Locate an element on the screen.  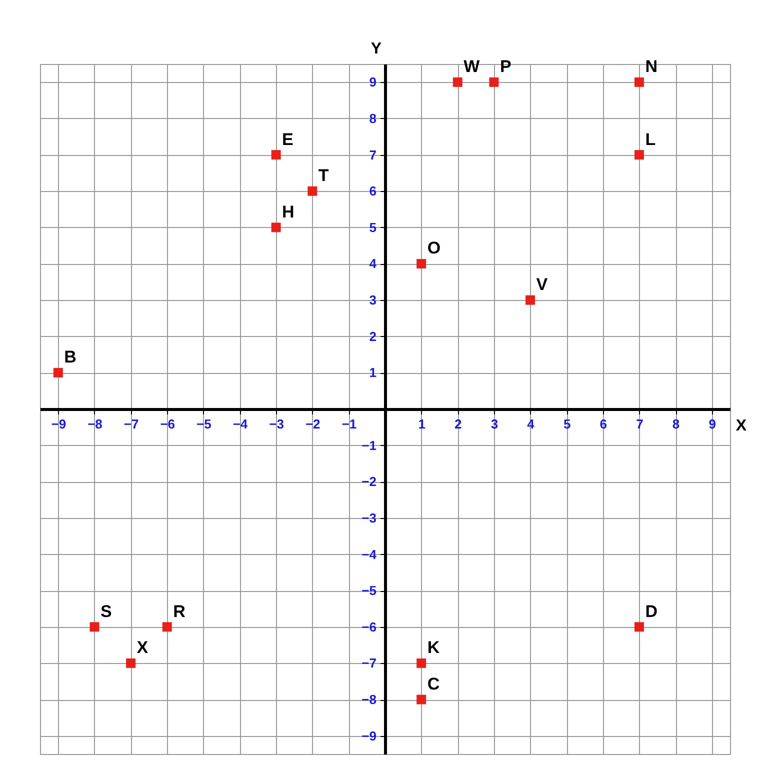
x-tick-label: −4 is located at coordinates (240, 424).